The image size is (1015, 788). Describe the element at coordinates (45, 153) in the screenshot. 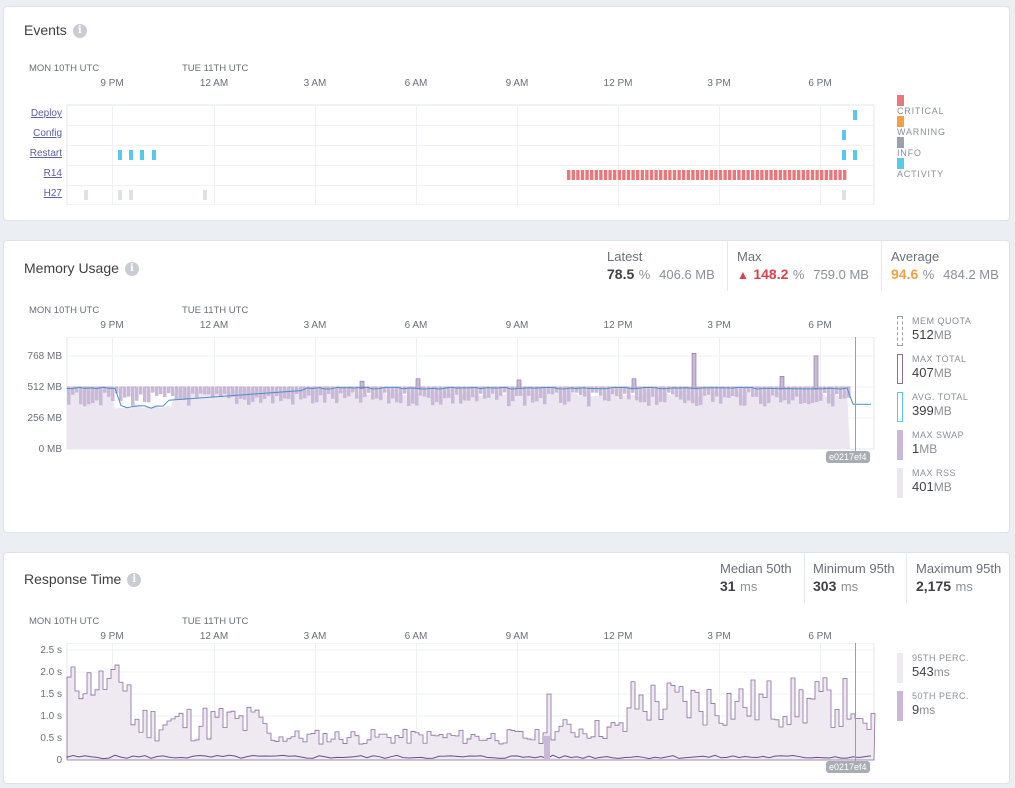

I see `event-row-restart: Restart` at that location.